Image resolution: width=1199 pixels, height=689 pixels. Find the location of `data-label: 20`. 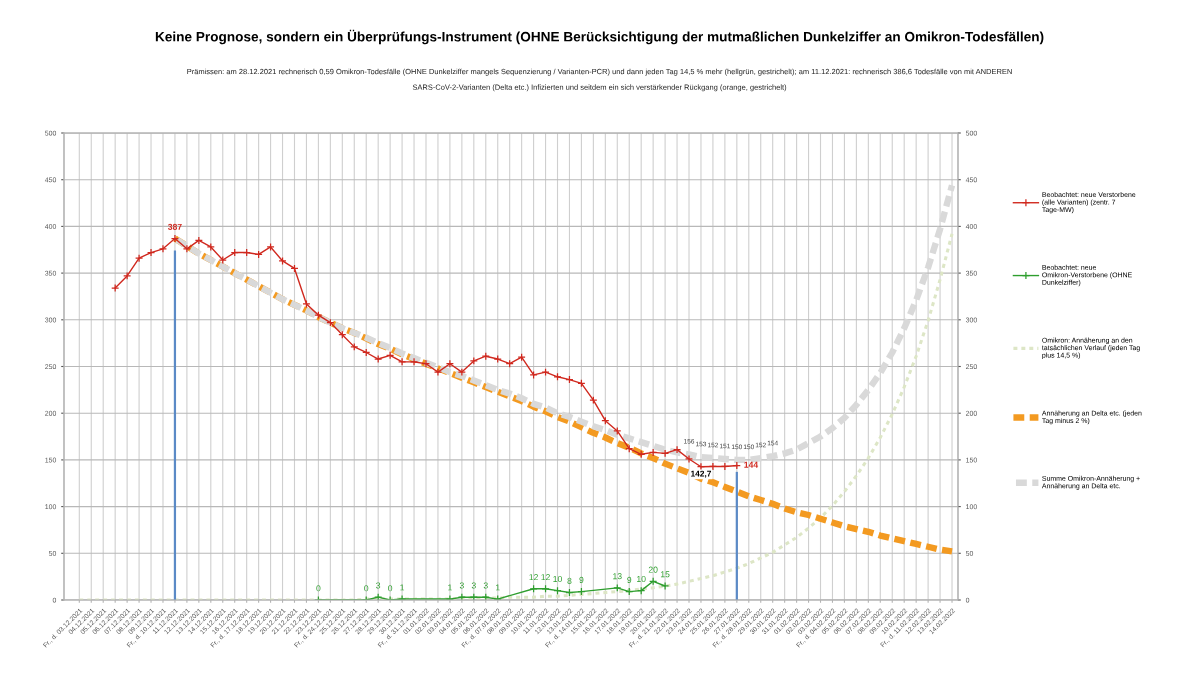

data-label: 20 is located at coordinates (653, 569).